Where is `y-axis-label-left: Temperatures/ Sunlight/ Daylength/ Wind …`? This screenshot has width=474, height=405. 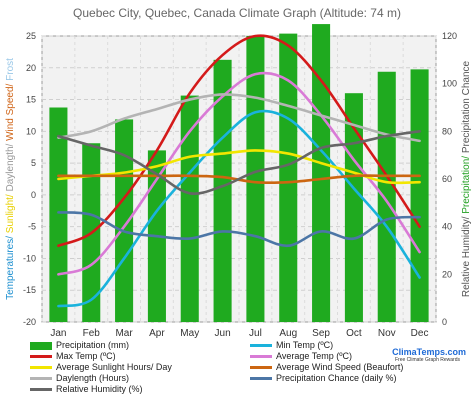
y-axis-label-left: Temperatures/ Sunlight/ Daylength/ Wind … is located at coordinates (10, 179).